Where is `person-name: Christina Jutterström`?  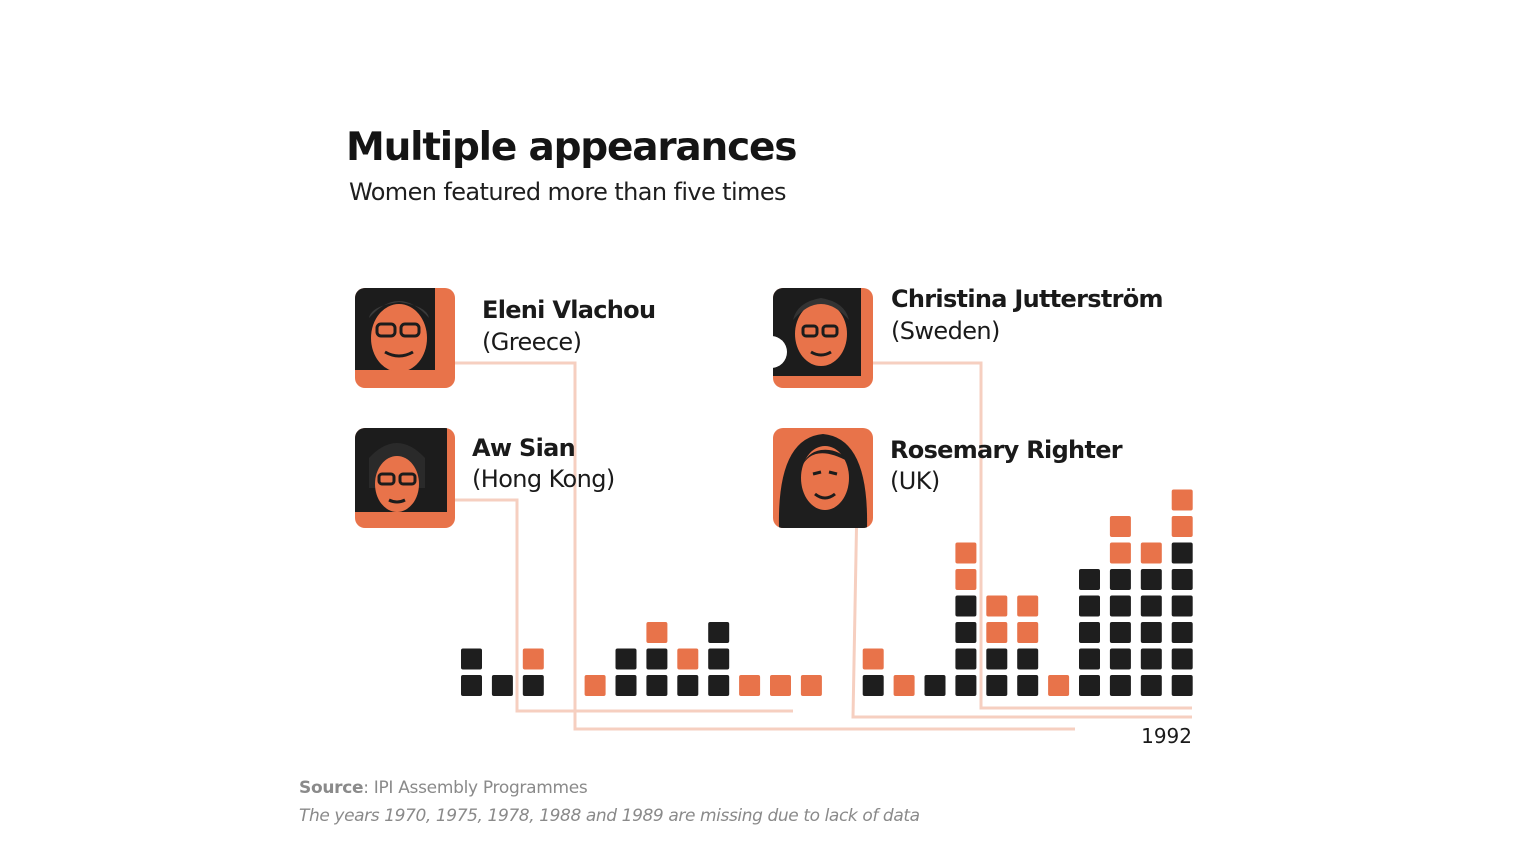 person-name: Christina Jutterström is located at coordinates (1027, 299).